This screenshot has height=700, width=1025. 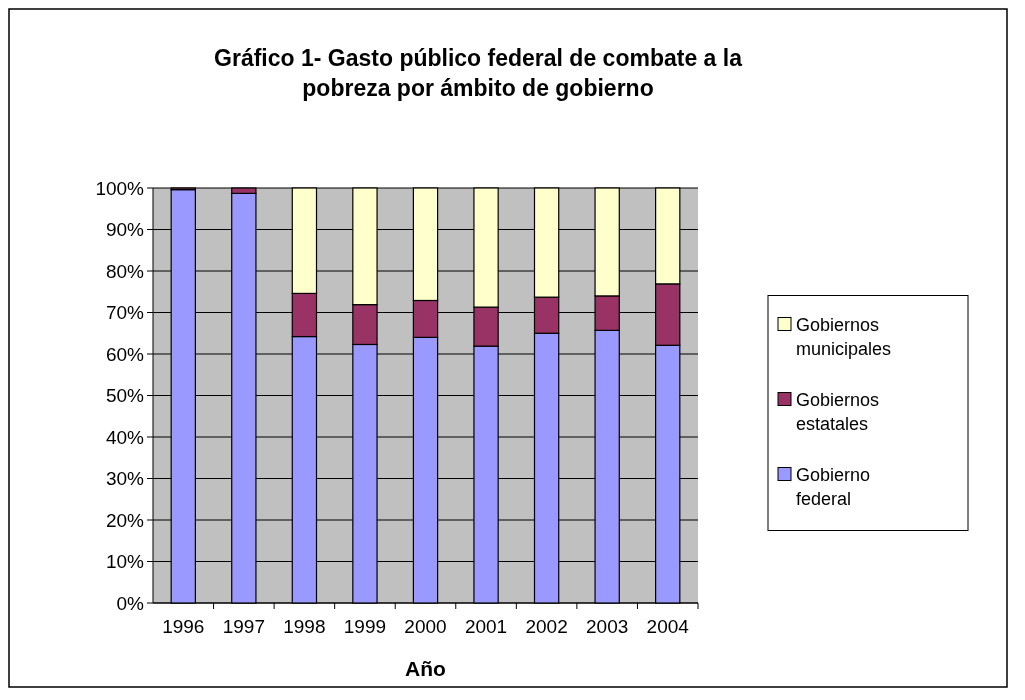 I want to click on legend-label: Gobierno federal, so click(x=833, y=486).